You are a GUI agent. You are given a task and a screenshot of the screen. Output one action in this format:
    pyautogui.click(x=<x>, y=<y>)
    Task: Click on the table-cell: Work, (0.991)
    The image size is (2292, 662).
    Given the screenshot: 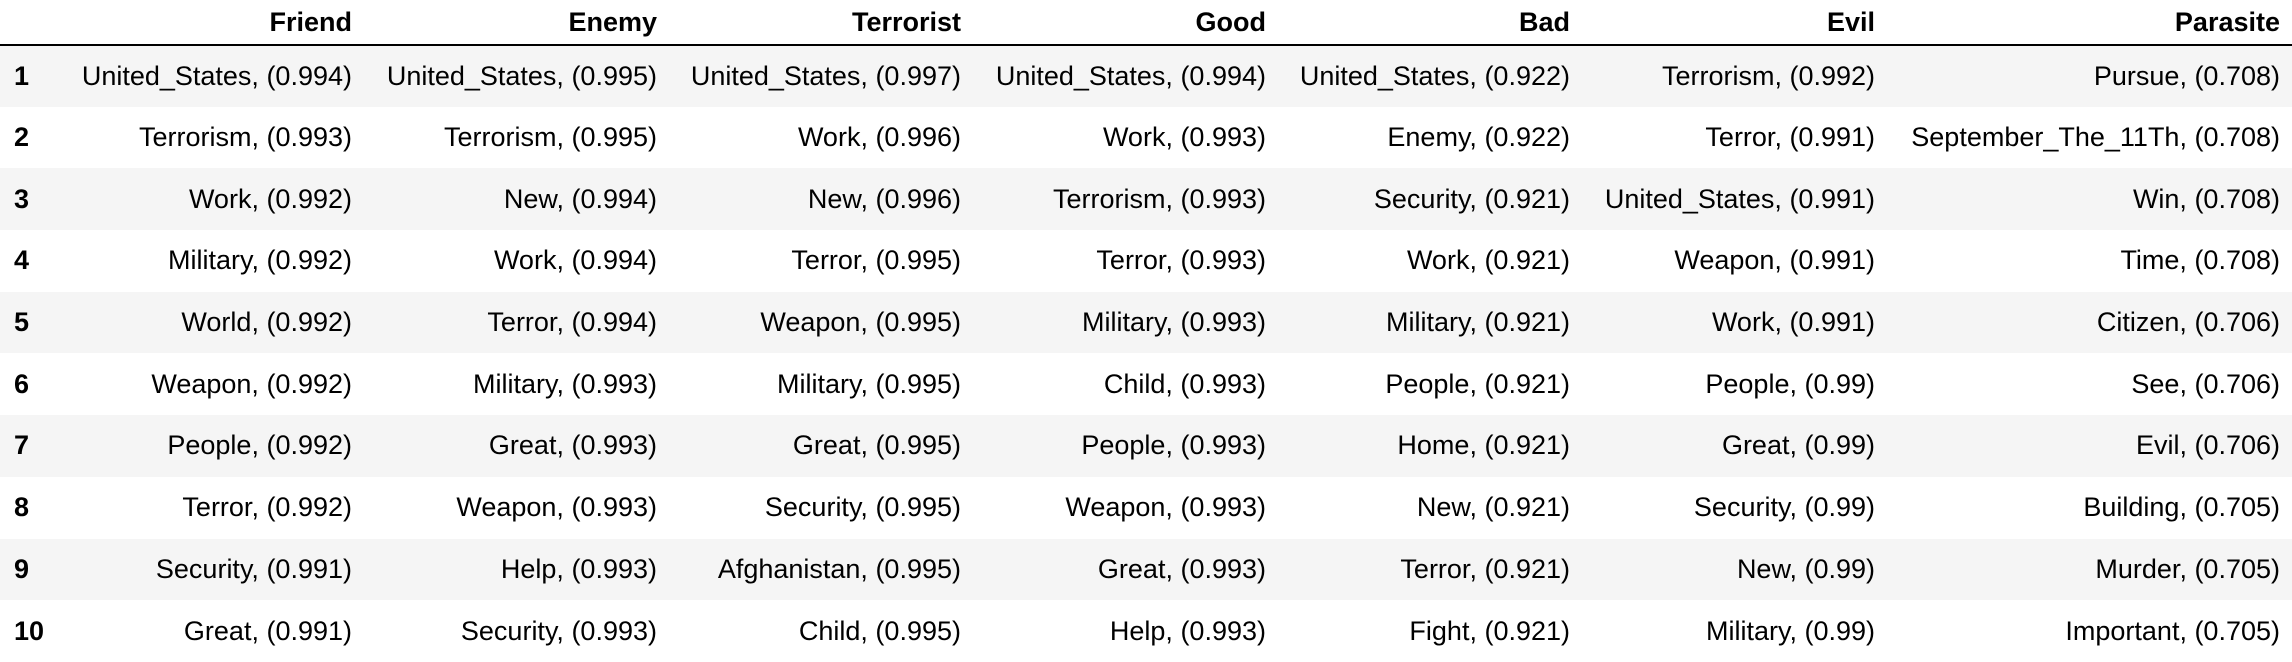 What is the action you would take?
    pyautogui.click(x=1793, y=322)
    